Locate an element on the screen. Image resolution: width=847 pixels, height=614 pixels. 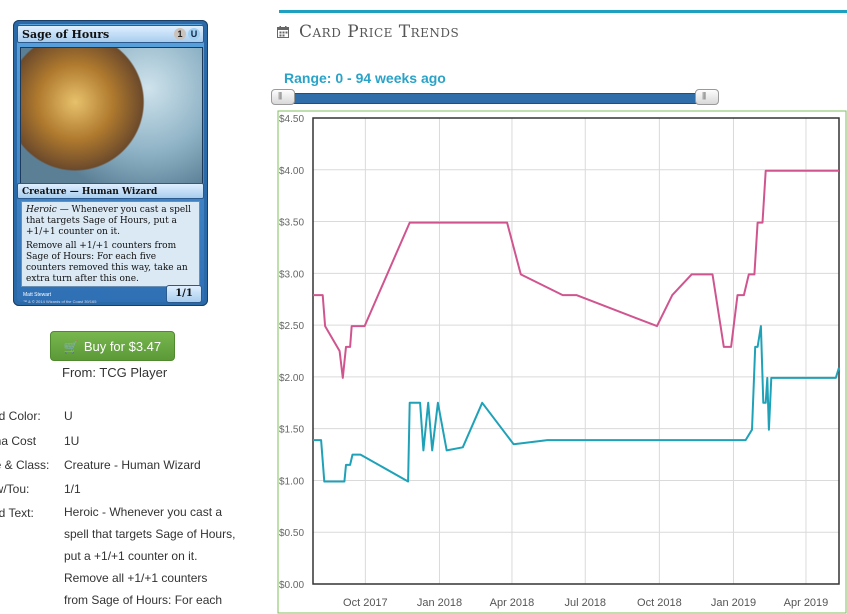
range-slider is located at coordinates (495, 97).